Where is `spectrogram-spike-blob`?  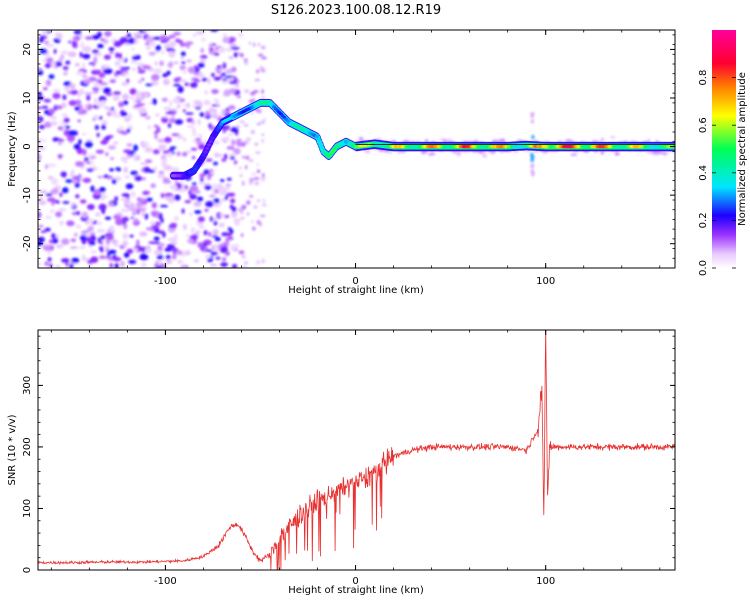
spectrogram-spike-blob is located at coordinates (533, 174).